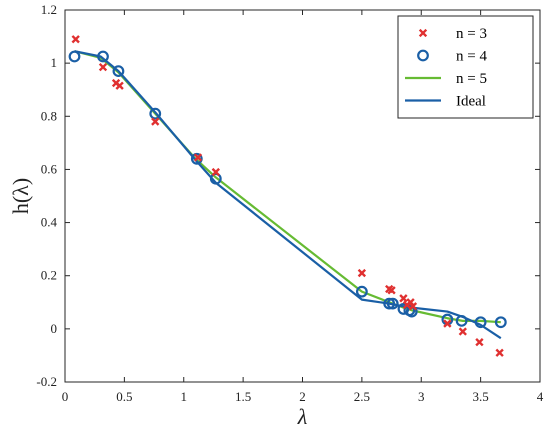 The width and height of the screenshot is (550, 431). I want to click on legend-item: n = 3, so click(452, 34).